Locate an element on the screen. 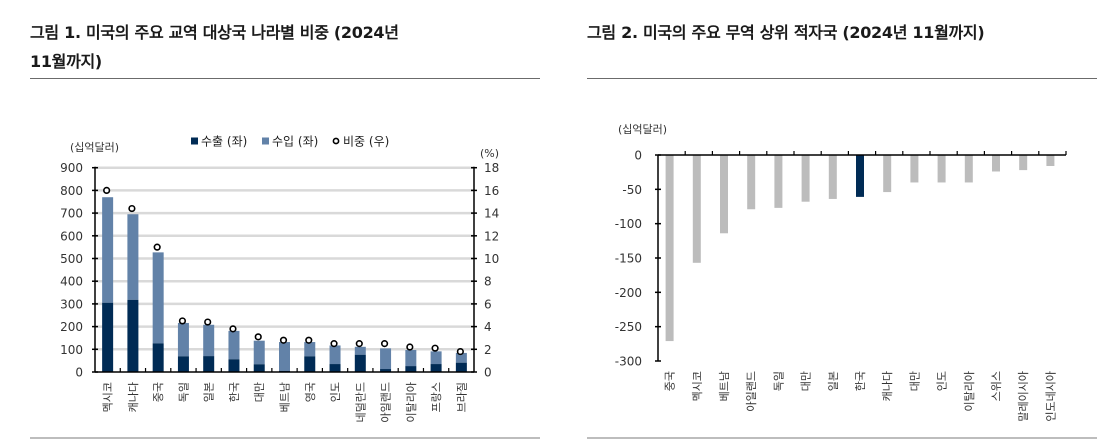  left-y-tick-label: 500 is located at coordinates (71, 259).